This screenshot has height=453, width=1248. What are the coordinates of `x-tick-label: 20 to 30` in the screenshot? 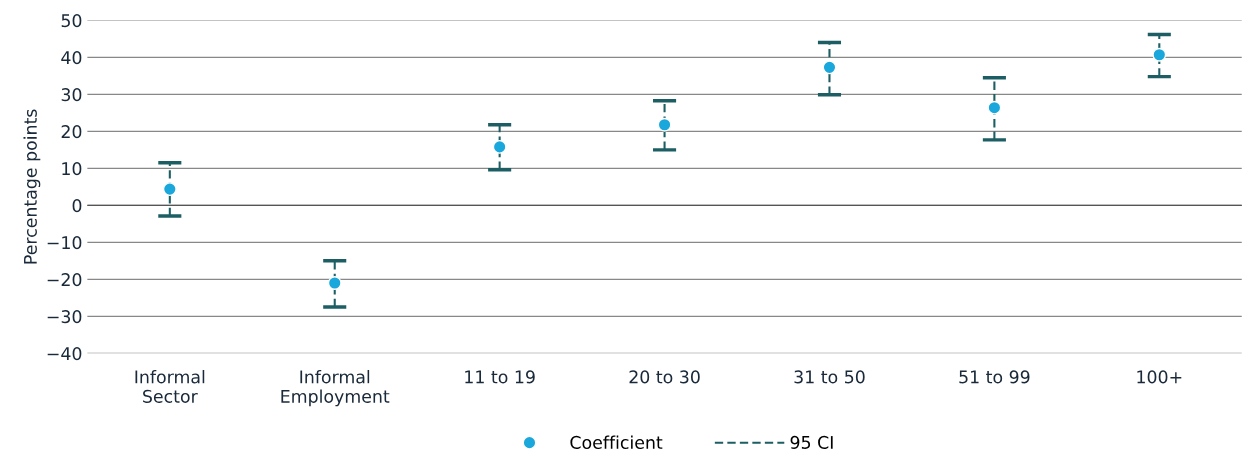 It's located at (664, 377).